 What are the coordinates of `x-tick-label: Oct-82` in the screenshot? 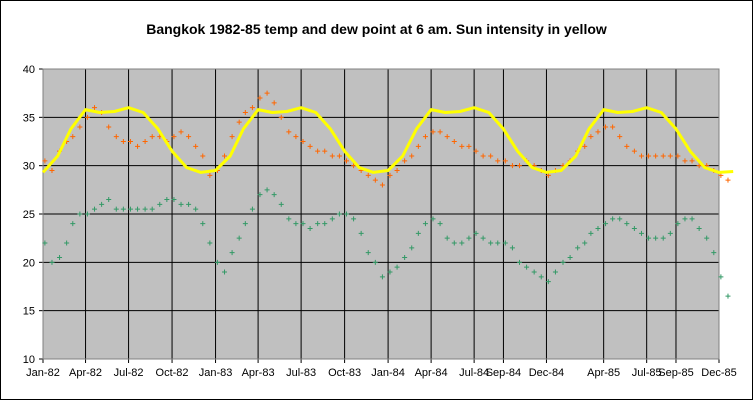 It's located at (172, 373).